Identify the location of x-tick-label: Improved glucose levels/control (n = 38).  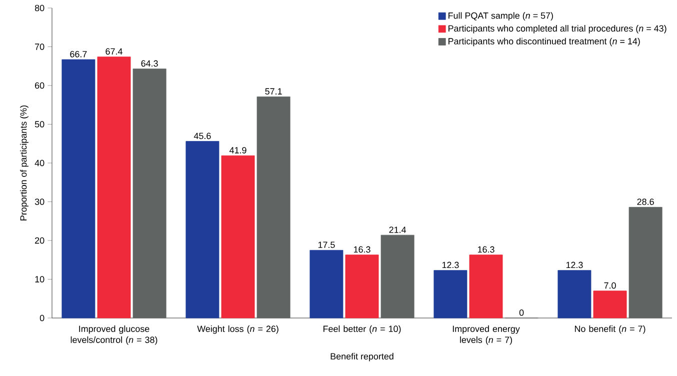
(114, 335).